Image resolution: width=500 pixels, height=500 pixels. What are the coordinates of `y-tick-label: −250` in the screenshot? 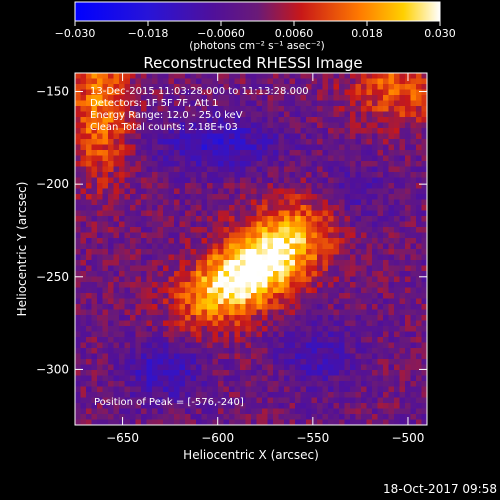 It's located at (52, 277).